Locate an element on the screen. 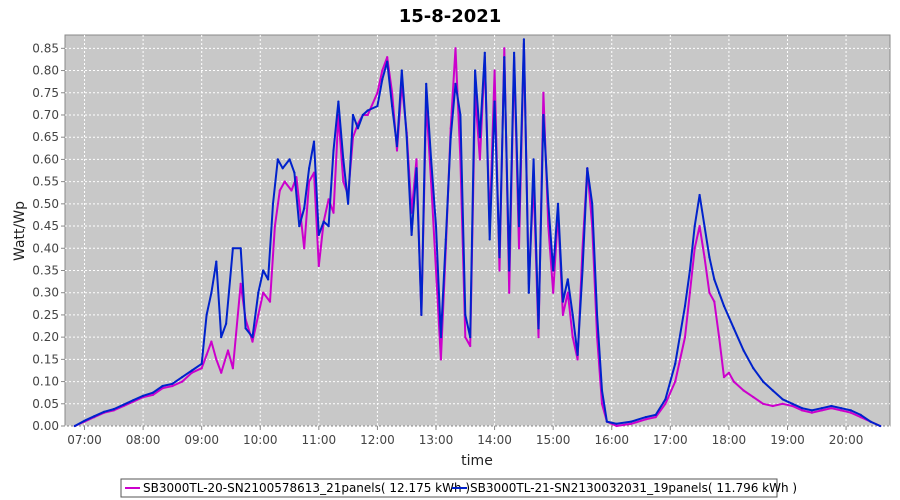 This screenshot has width=900, height=500. y-tick-label: 0.70 is located at coordinates (45, 115).